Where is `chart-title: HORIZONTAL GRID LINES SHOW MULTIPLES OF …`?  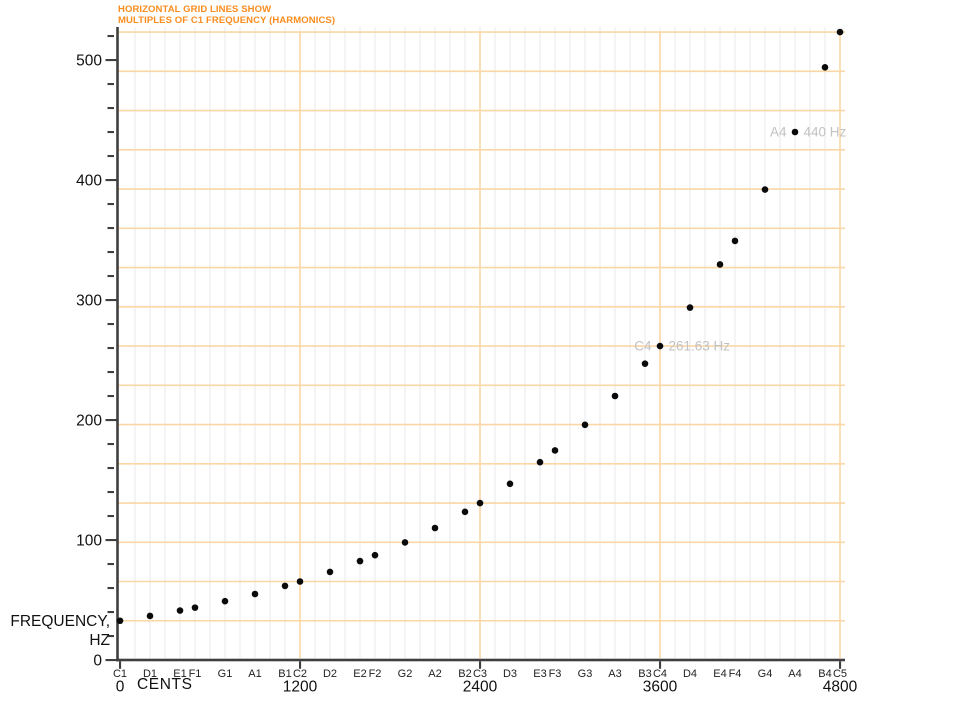
chart-title: HORIZONTAL GRID LINES SHOW MULTIPLES OF … is located at coordinates (226, 15).